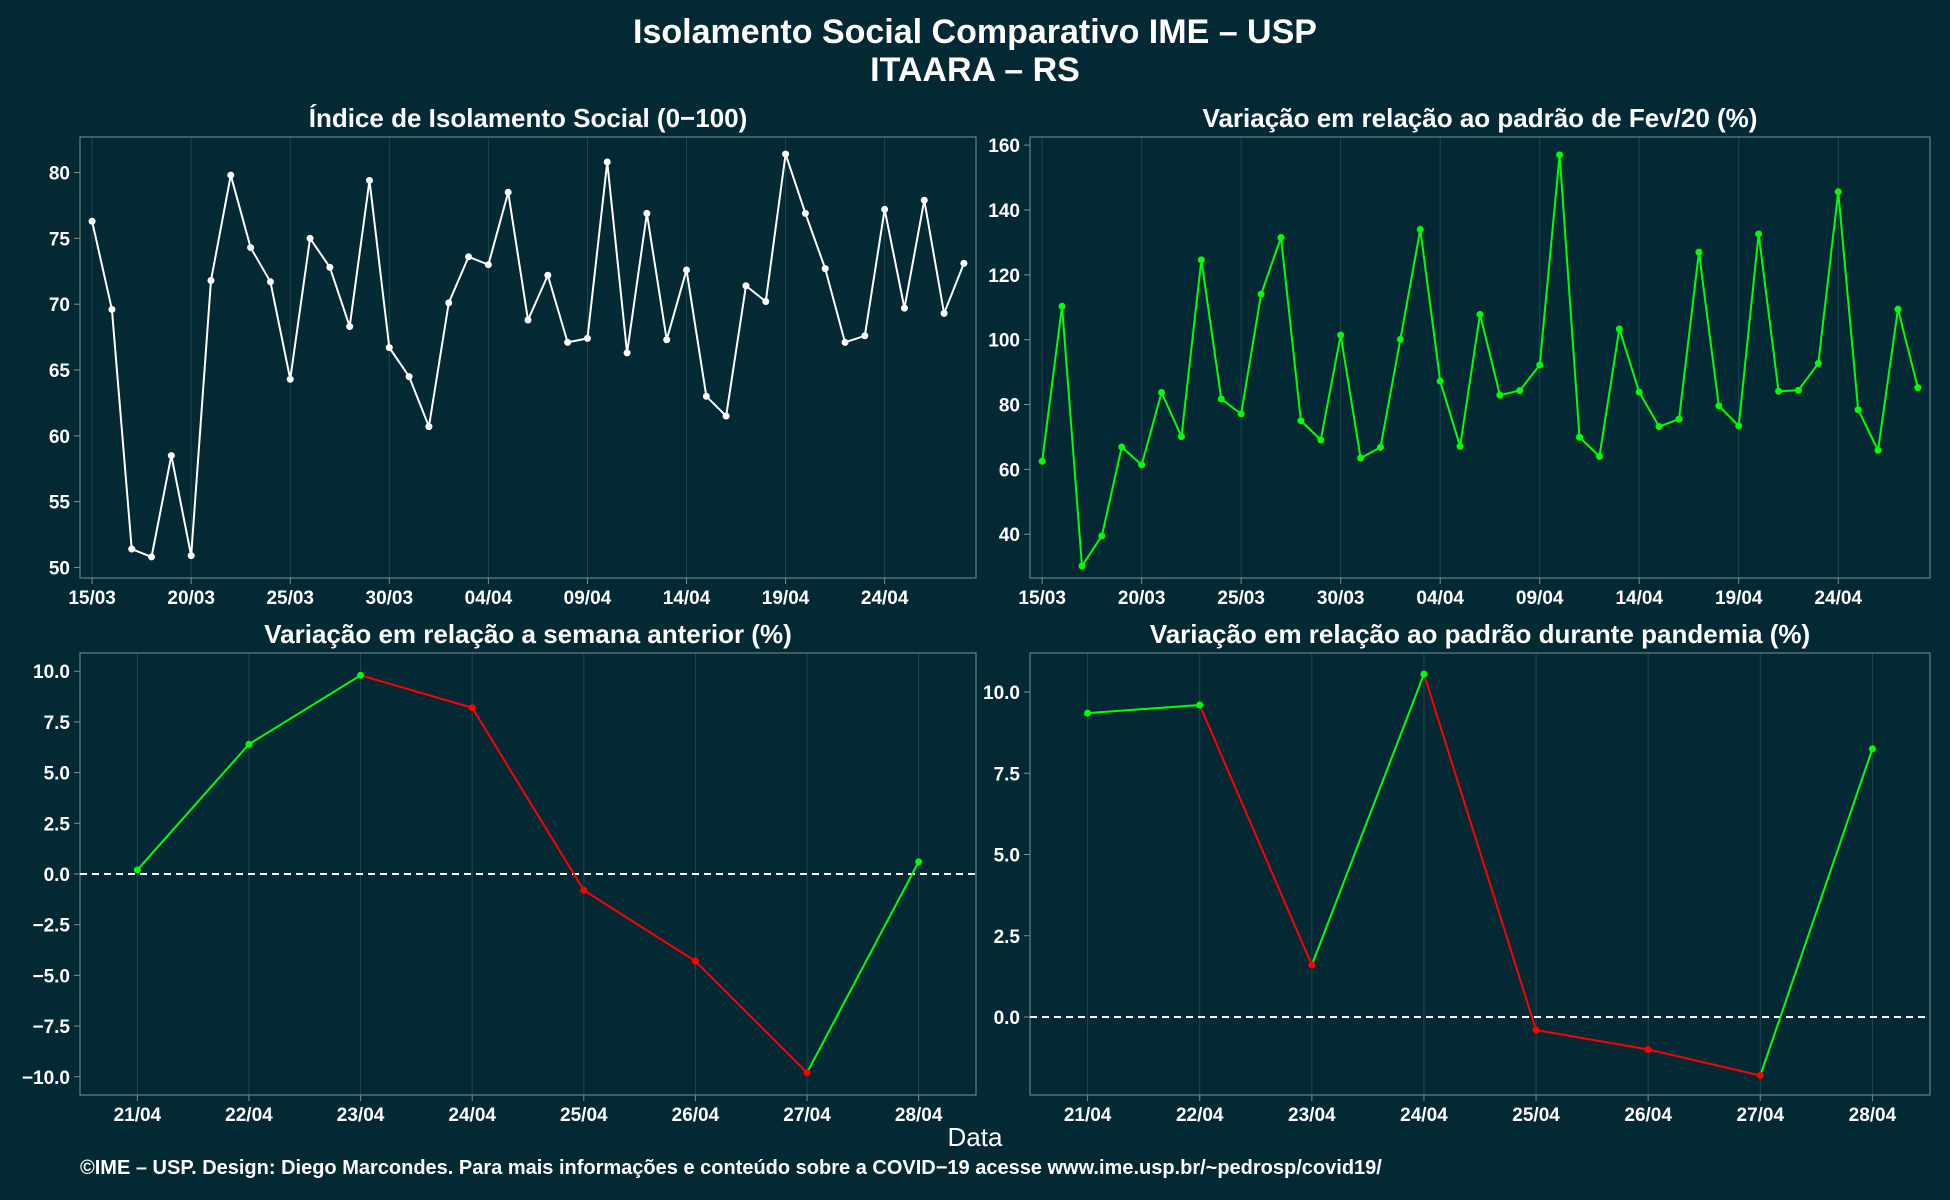  What do you see at coordinates (528, 118) in the screenshot?
I see `panel-1-title: Índice de Isolamento Social (0−100)` at bounding box center [528, 118].